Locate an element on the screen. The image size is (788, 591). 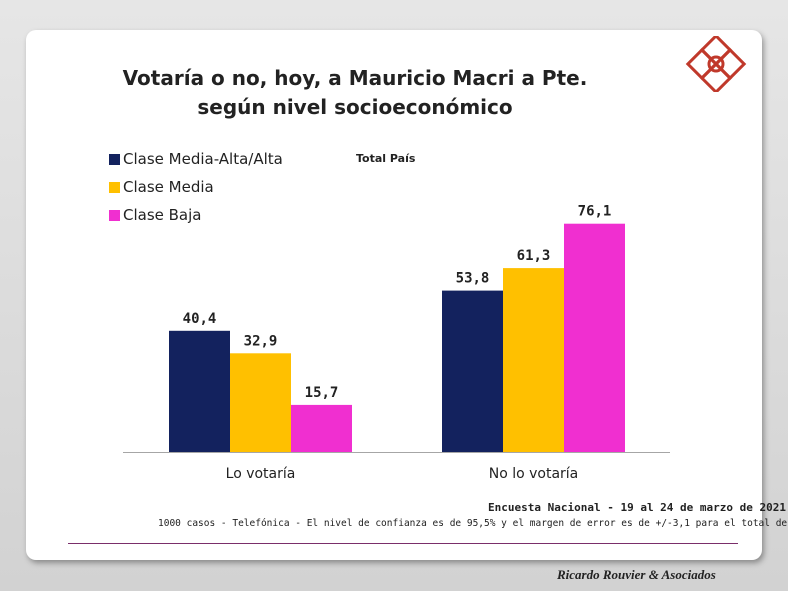
footer-divider is located at coordinates (403, 543).